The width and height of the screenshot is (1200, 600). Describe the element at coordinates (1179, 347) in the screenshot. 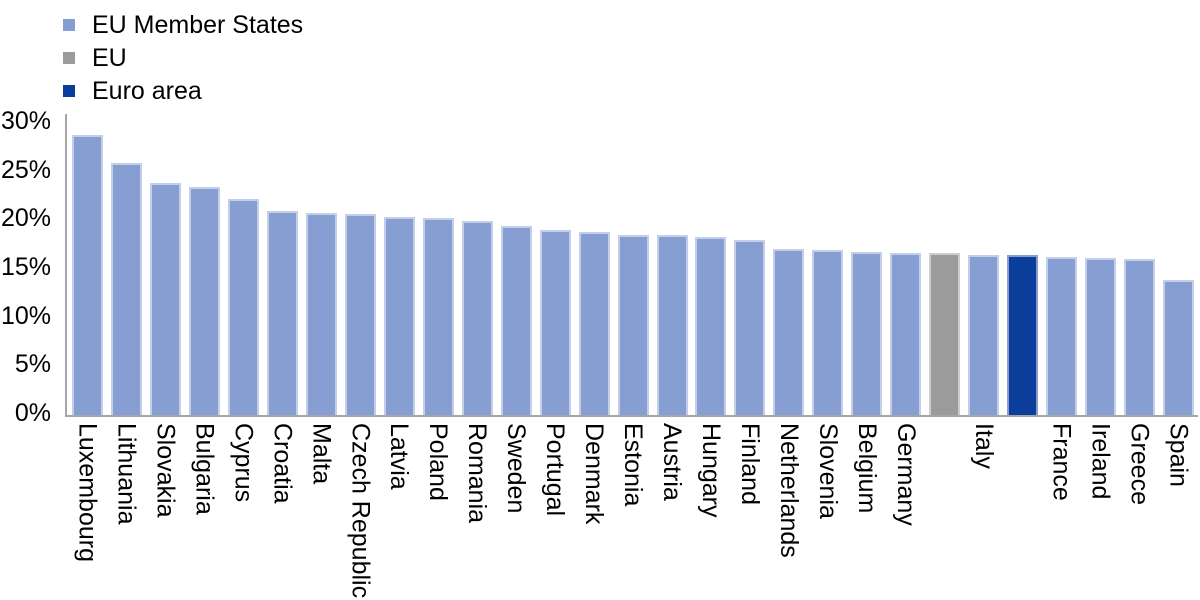

I see `bar-spain` at that location.